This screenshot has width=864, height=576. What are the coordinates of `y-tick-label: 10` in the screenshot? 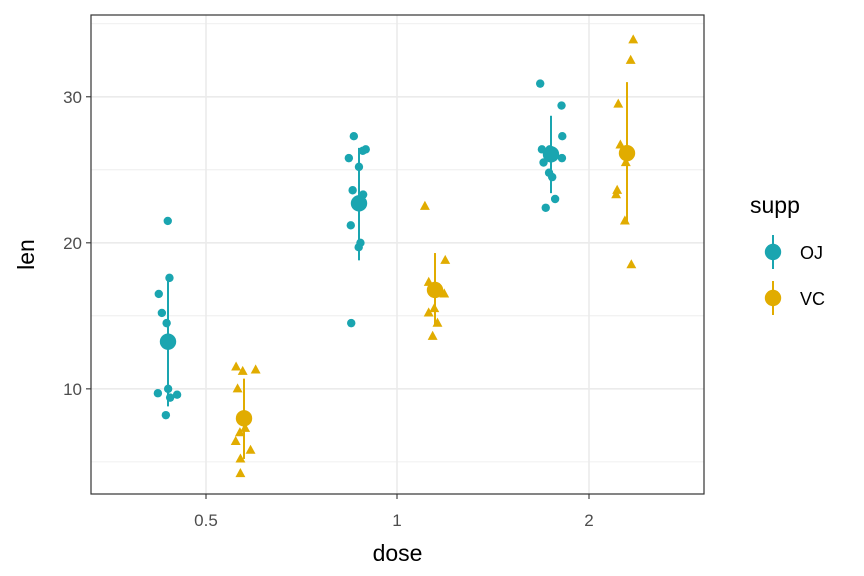 It's located at (72, 389).